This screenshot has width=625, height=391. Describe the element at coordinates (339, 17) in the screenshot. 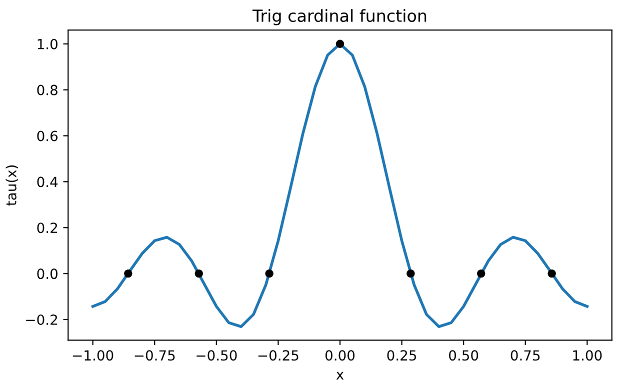

I see `chart-title: Trig cardinal function` at that location.